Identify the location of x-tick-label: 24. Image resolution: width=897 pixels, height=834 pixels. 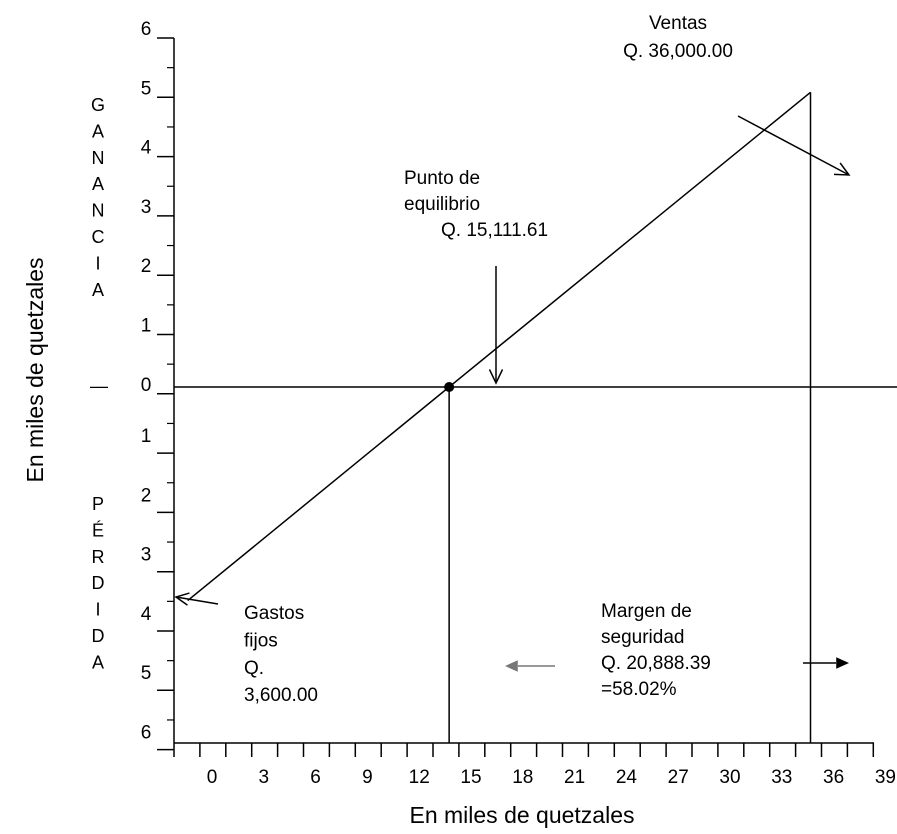
(627, 777).